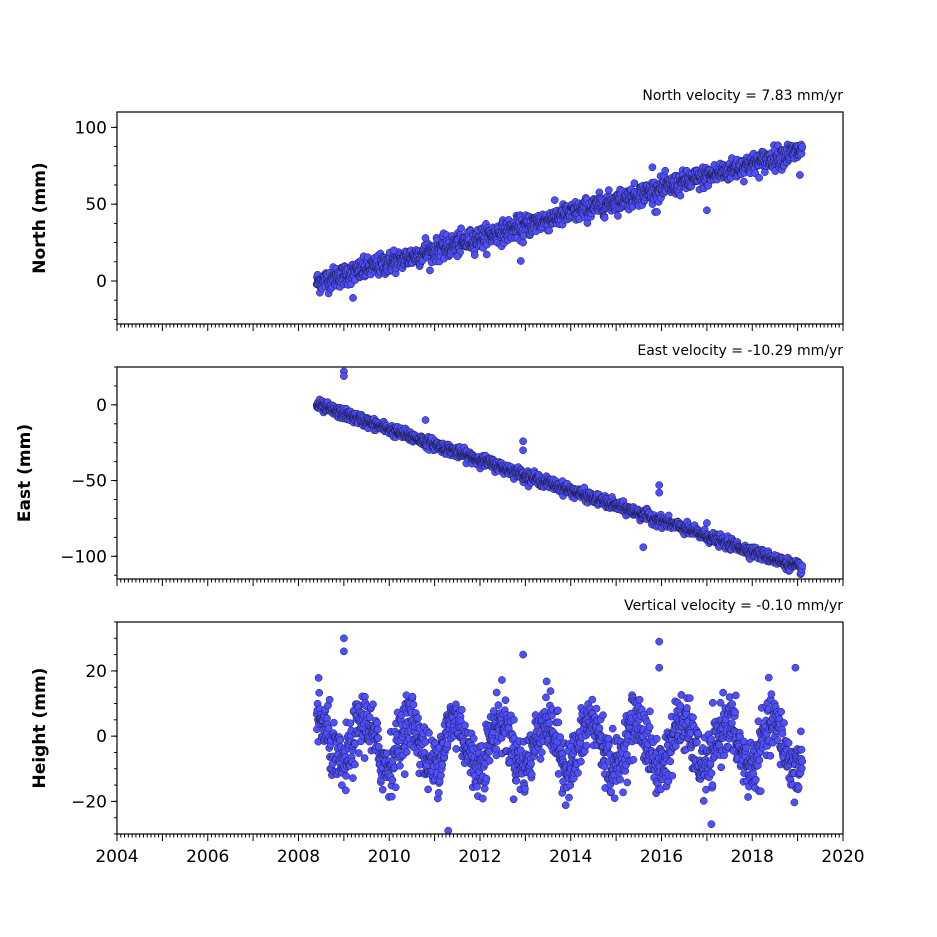  What do you see at coordinates (480, 327) in the screenshot?
I see `north-x-ticks` at bounding box center [480, 327].